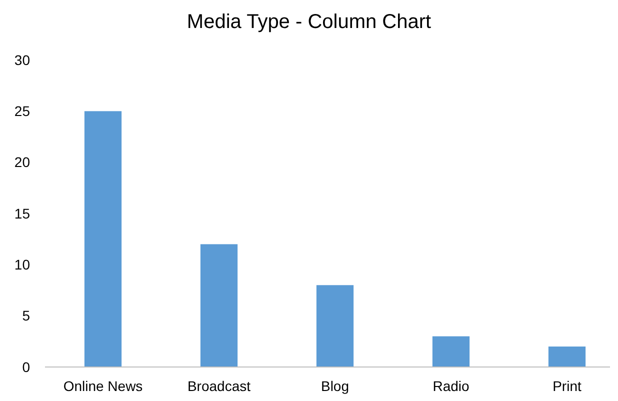  What do you see at coordinates (335, 386) in the screenshot?
I see `x-tick-label: Blog` at bounding box center [335, 386].